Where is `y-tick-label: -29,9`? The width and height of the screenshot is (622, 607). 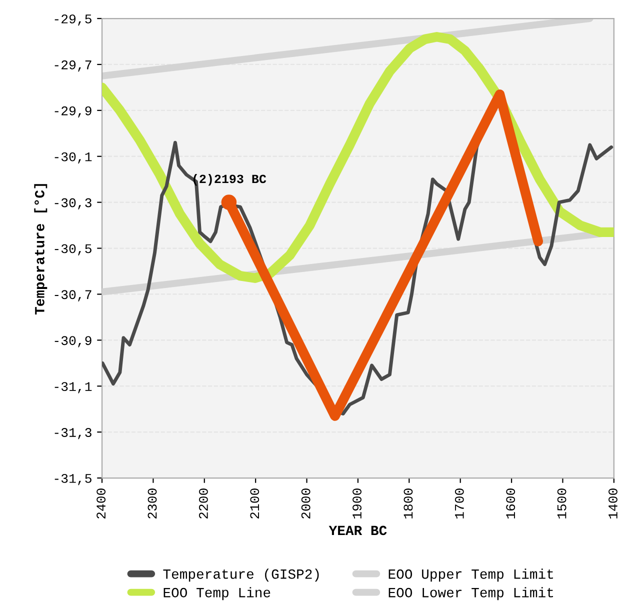 y-tick-label: -29,9 is located at coordinates (73, 112).